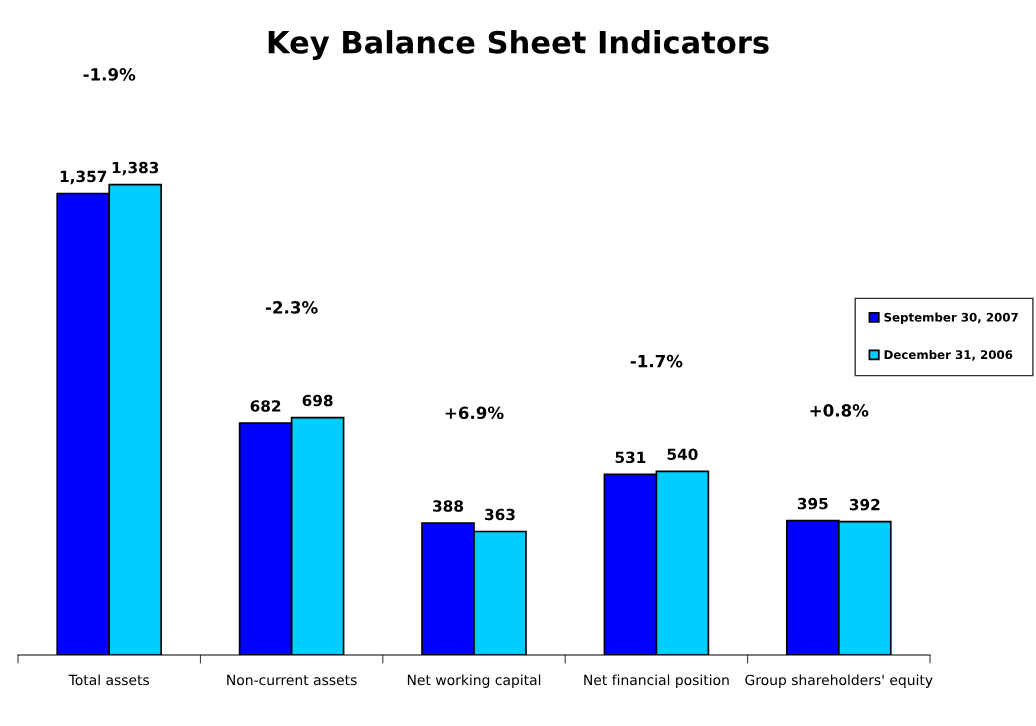  What do you see at coordinates (630, 457) in the screenshot?
I see `data-label: 531` at bounding box center [630, 457].